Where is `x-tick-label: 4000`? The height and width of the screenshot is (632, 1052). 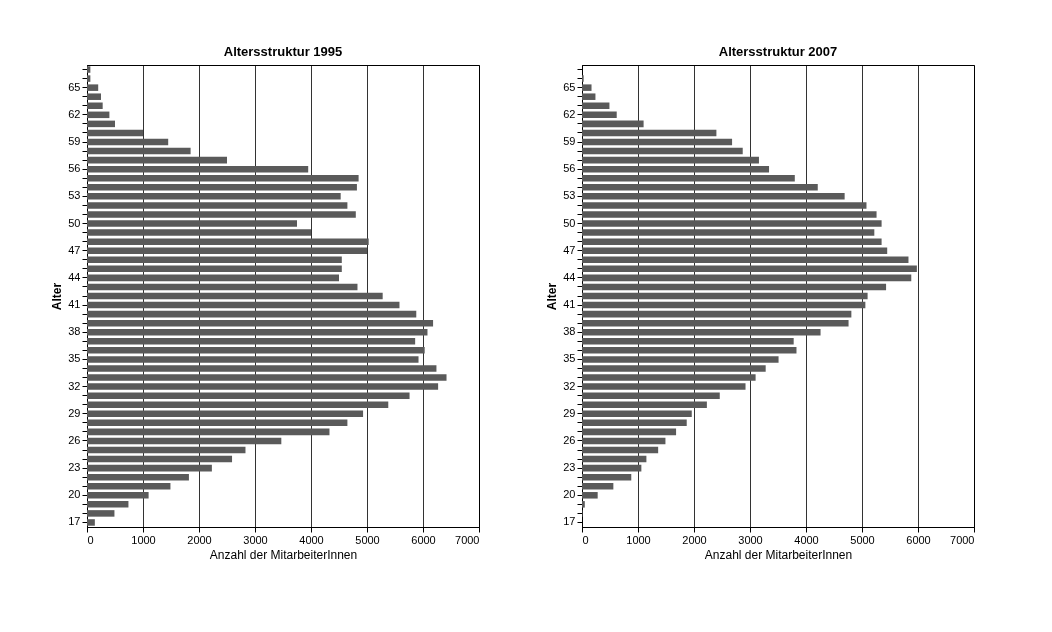
x-tick-label: 4000 is located at coordinates (311, 539).